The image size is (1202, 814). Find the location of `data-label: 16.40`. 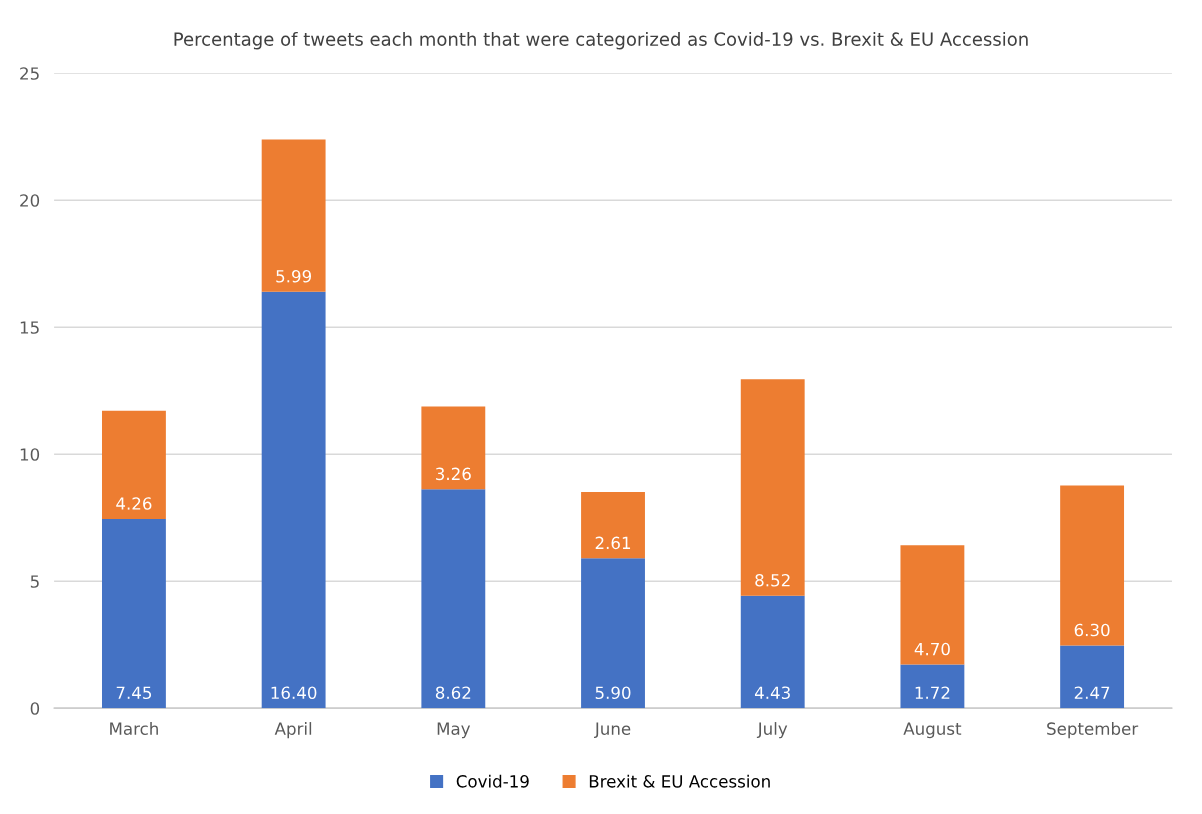

data-label: 16.40 is located at coordinates (294, 693).